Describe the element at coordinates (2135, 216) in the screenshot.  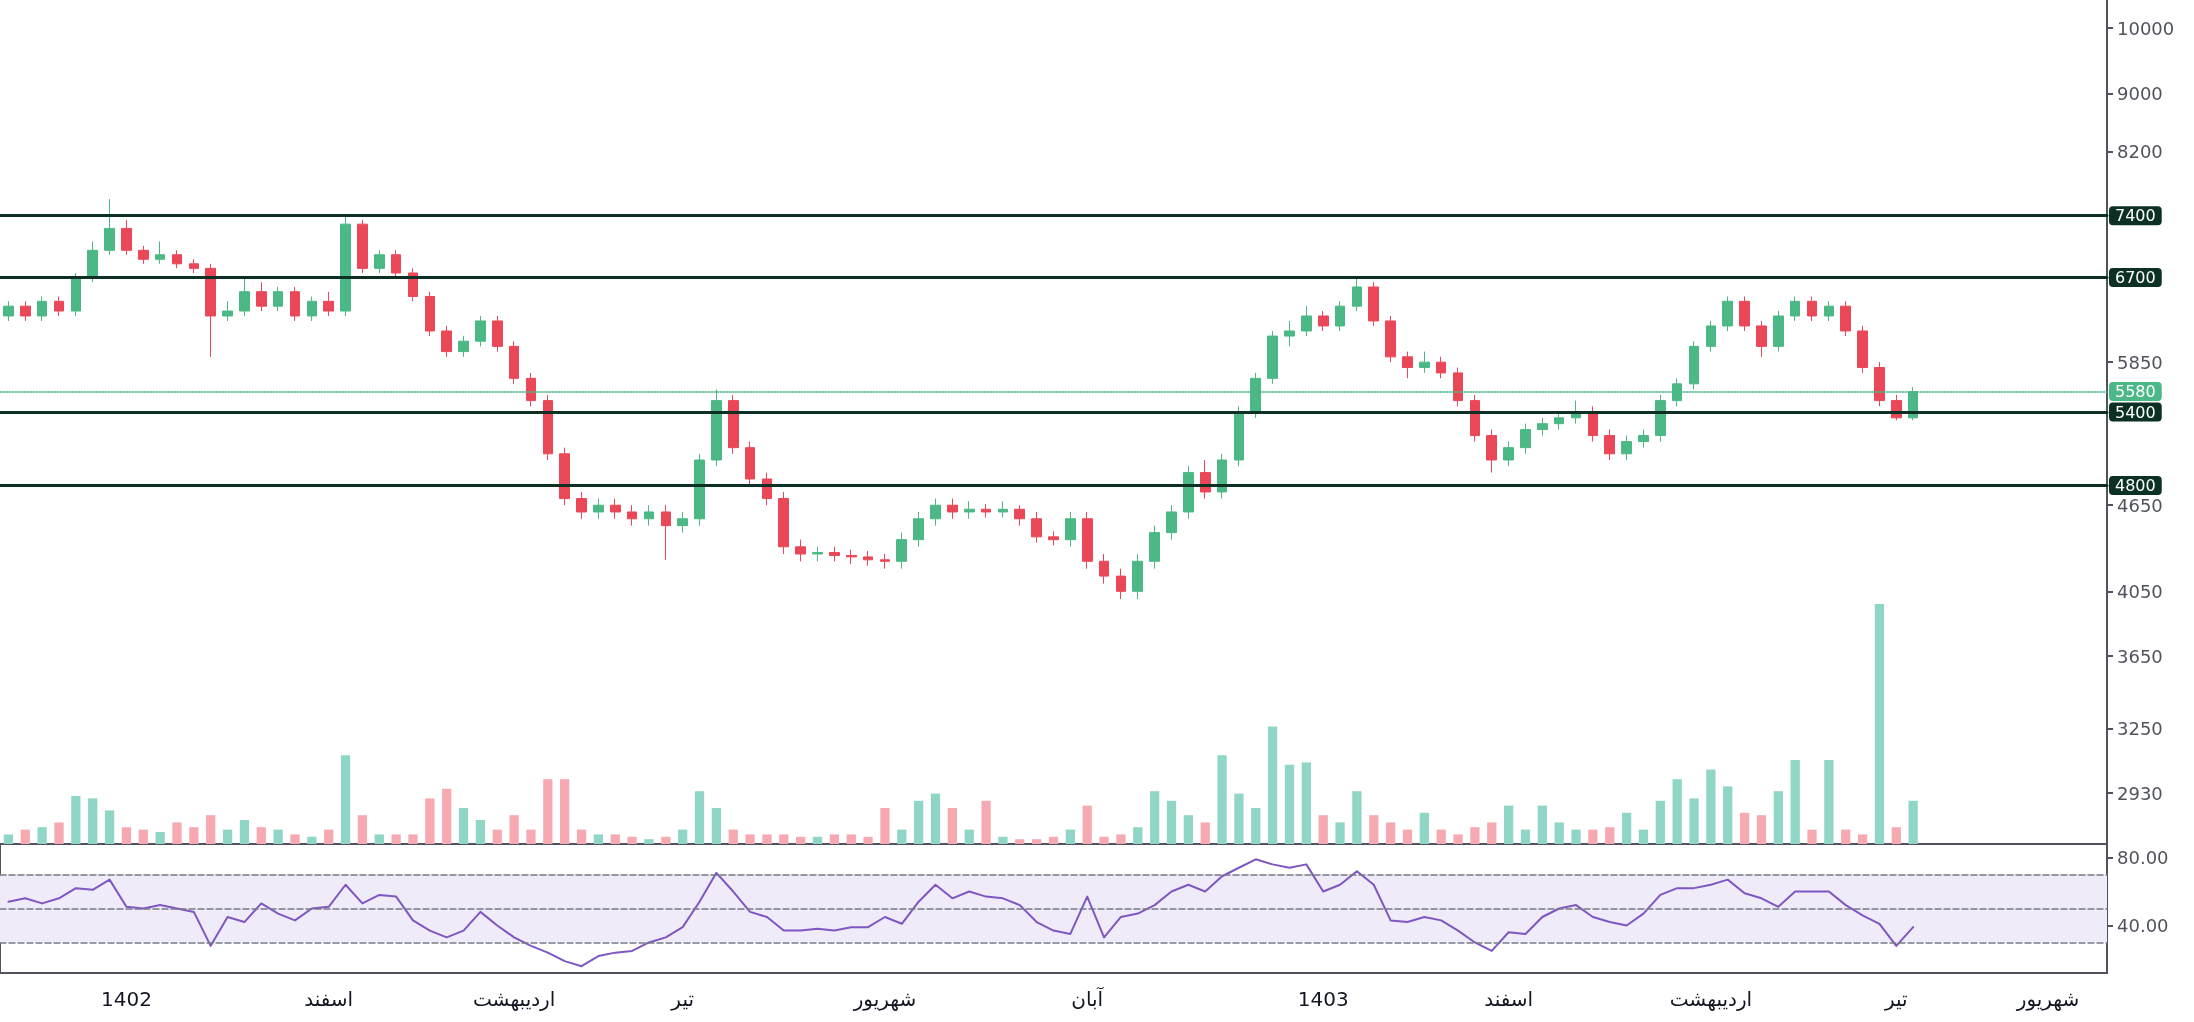
I see `ref-line-label: 7400` at that location.